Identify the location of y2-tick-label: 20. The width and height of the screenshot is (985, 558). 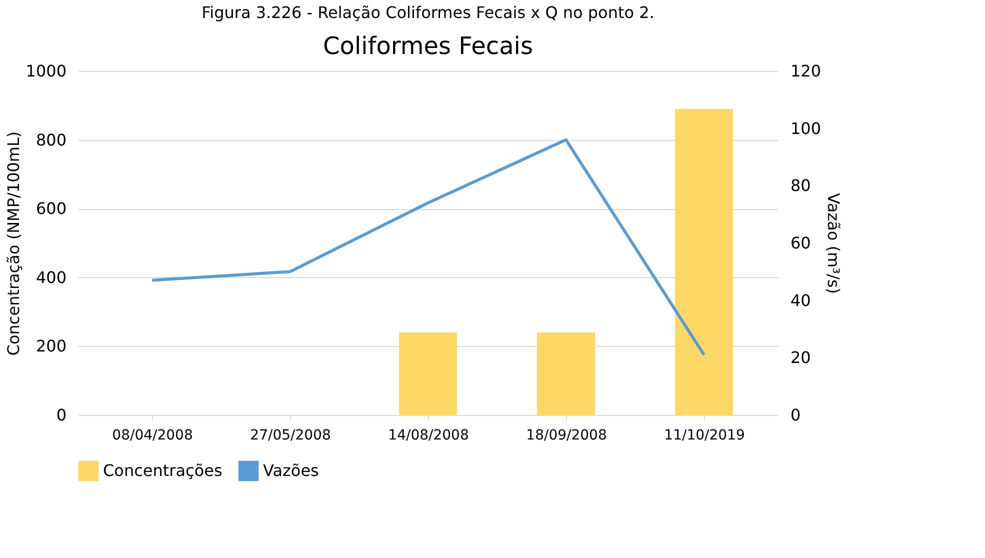
(800, 358).